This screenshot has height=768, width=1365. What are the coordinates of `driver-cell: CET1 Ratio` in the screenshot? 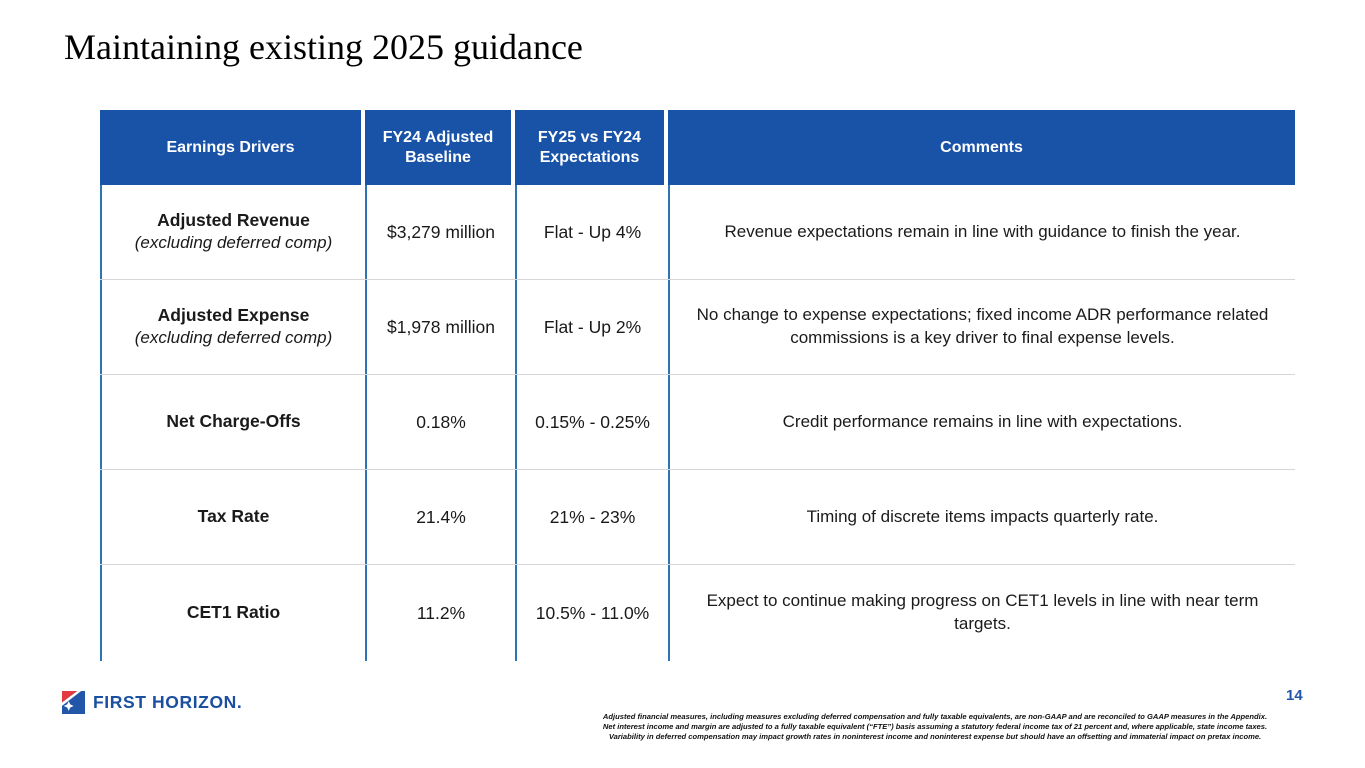 It's located at (232, 613).